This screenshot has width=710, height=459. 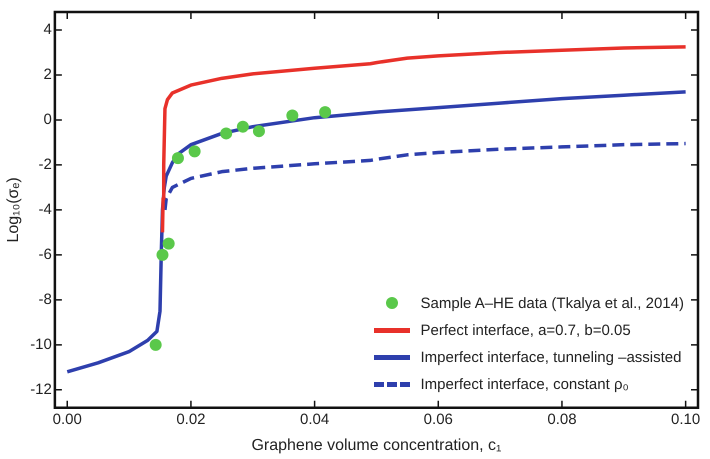 What do you see at coordinates (67, 419) in the screenshot?
I see `x-tick-label: 0.00` at bounding box center [67, 419].